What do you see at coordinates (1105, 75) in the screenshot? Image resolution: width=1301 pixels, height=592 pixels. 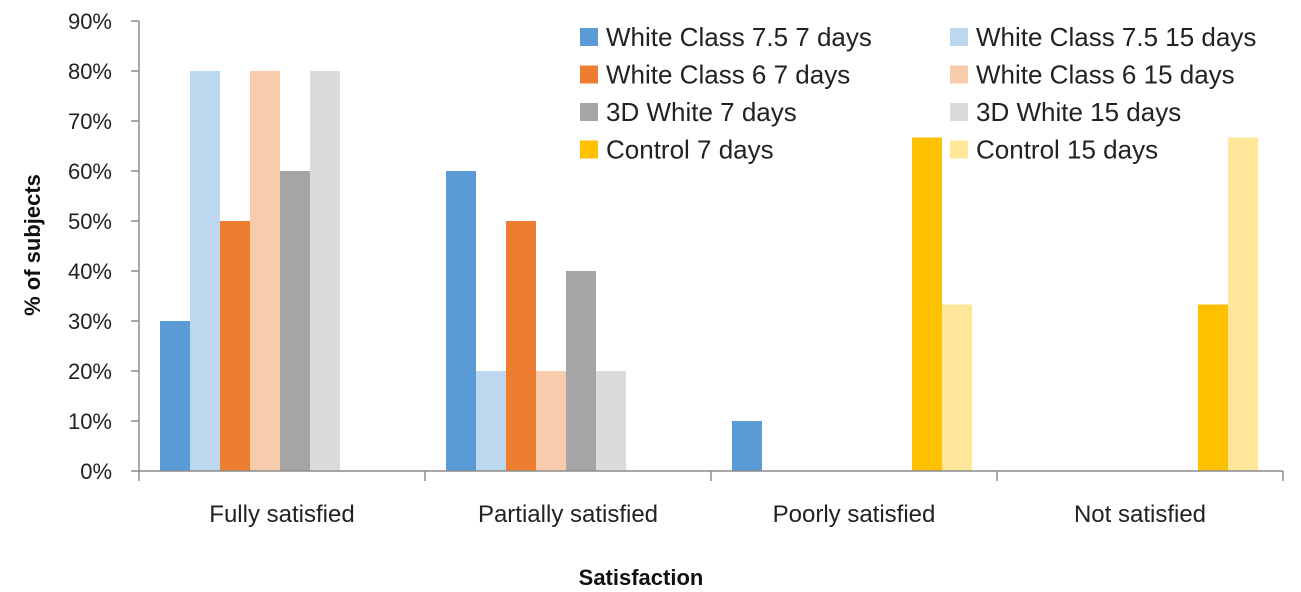 I see `legend-label: White Class 6 15 days` at bounding box center [1105, 75].